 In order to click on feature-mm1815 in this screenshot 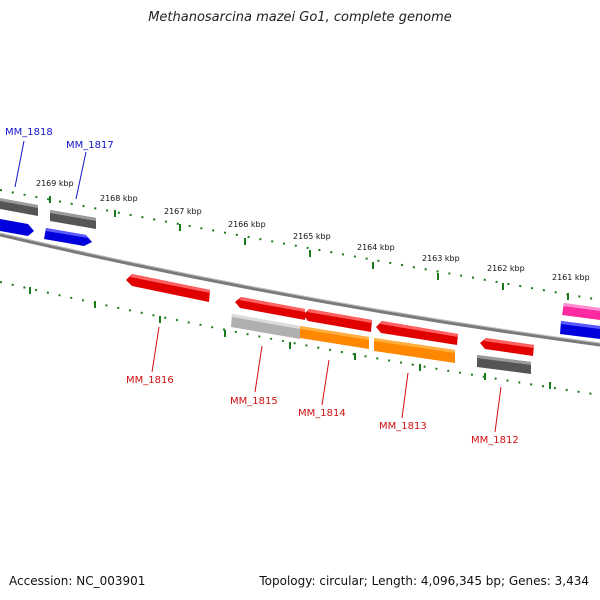, I will do `click(265, 326)`.